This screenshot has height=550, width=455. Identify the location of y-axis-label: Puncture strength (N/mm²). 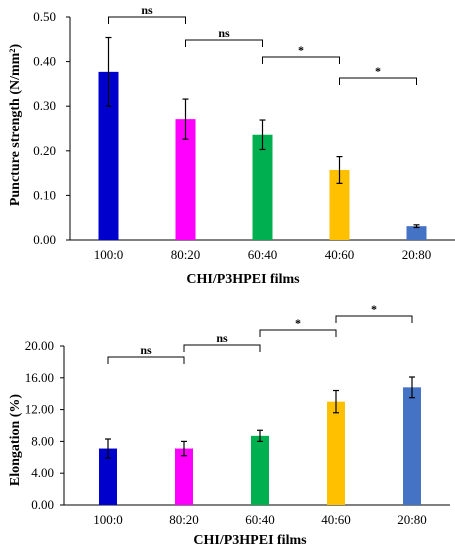
(15, 125).